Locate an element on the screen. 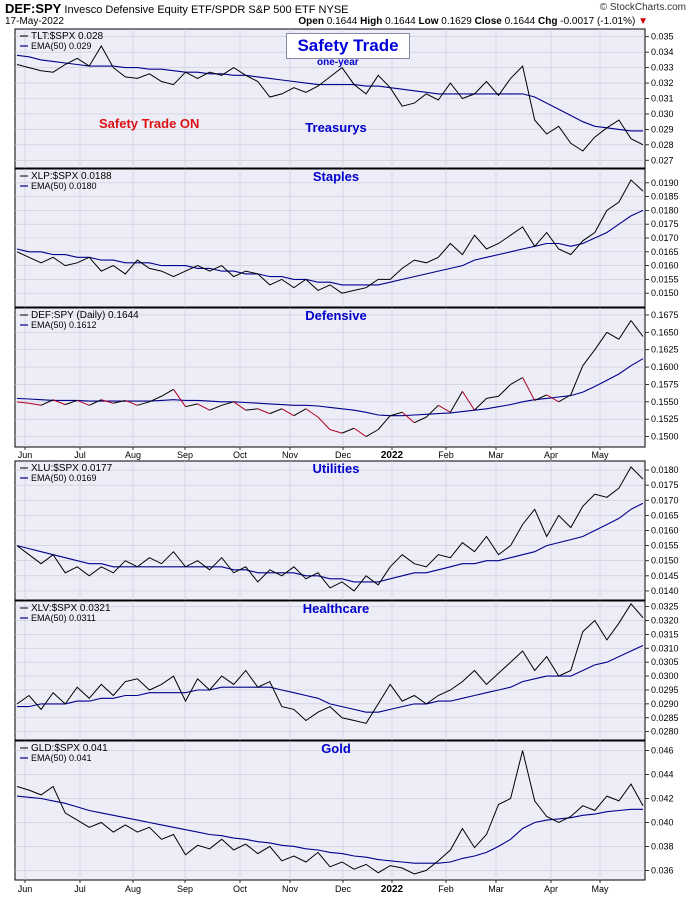 The height and width of the screenshot is (900, 700). panel-title: Defensive is located at coordinates (335, 315).